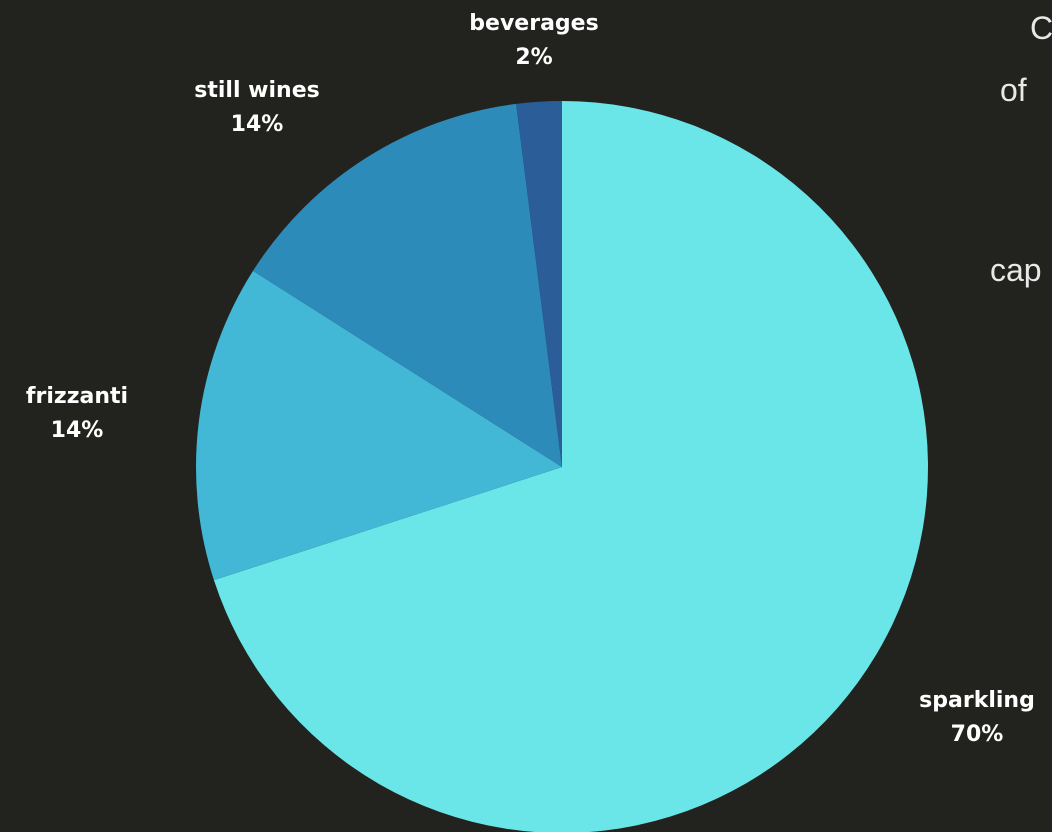 The image size is (1052, 832). I want to click on slice-label-sparkling: sparkling, so click(977, 700).